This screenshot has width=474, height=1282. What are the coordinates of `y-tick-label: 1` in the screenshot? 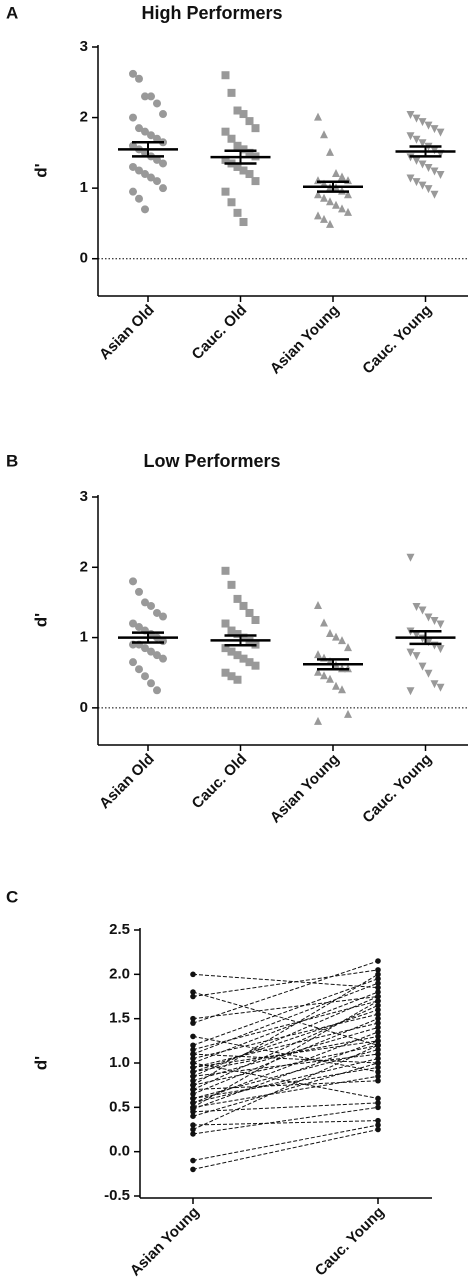 It's located at (84, 637).